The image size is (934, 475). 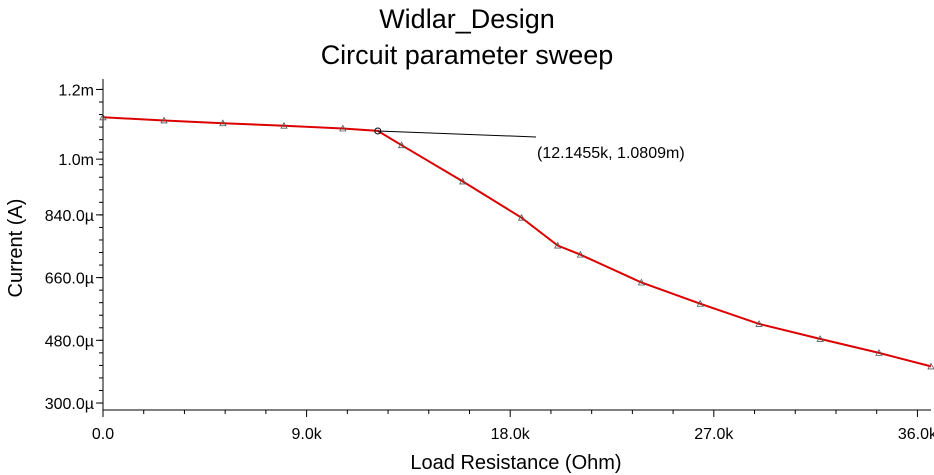 What do you see at coordinates (467, 55) in the screenshot?
I see `chart-subtitle: Circuit parameter sweep` at bounding box center [467, 55].